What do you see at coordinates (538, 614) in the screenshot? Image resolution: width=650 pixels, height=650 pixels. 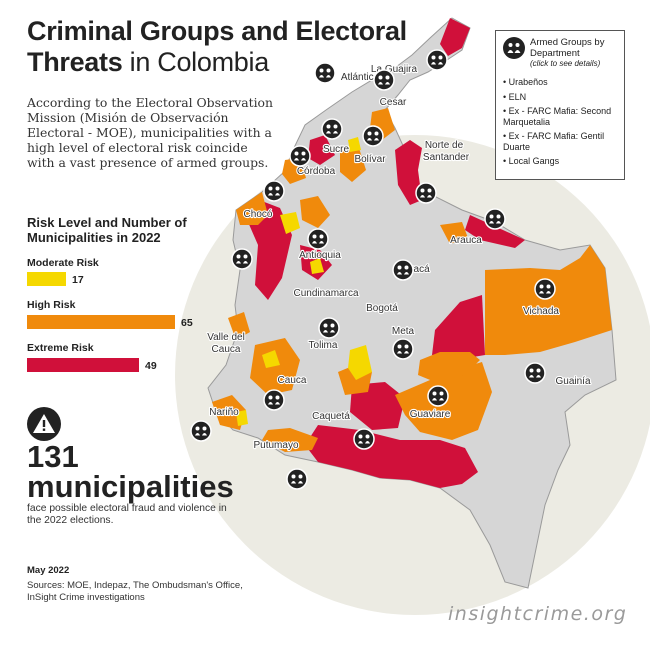 I see `brand-watermark: insightcrime.org` at bounding box center [538, 614].